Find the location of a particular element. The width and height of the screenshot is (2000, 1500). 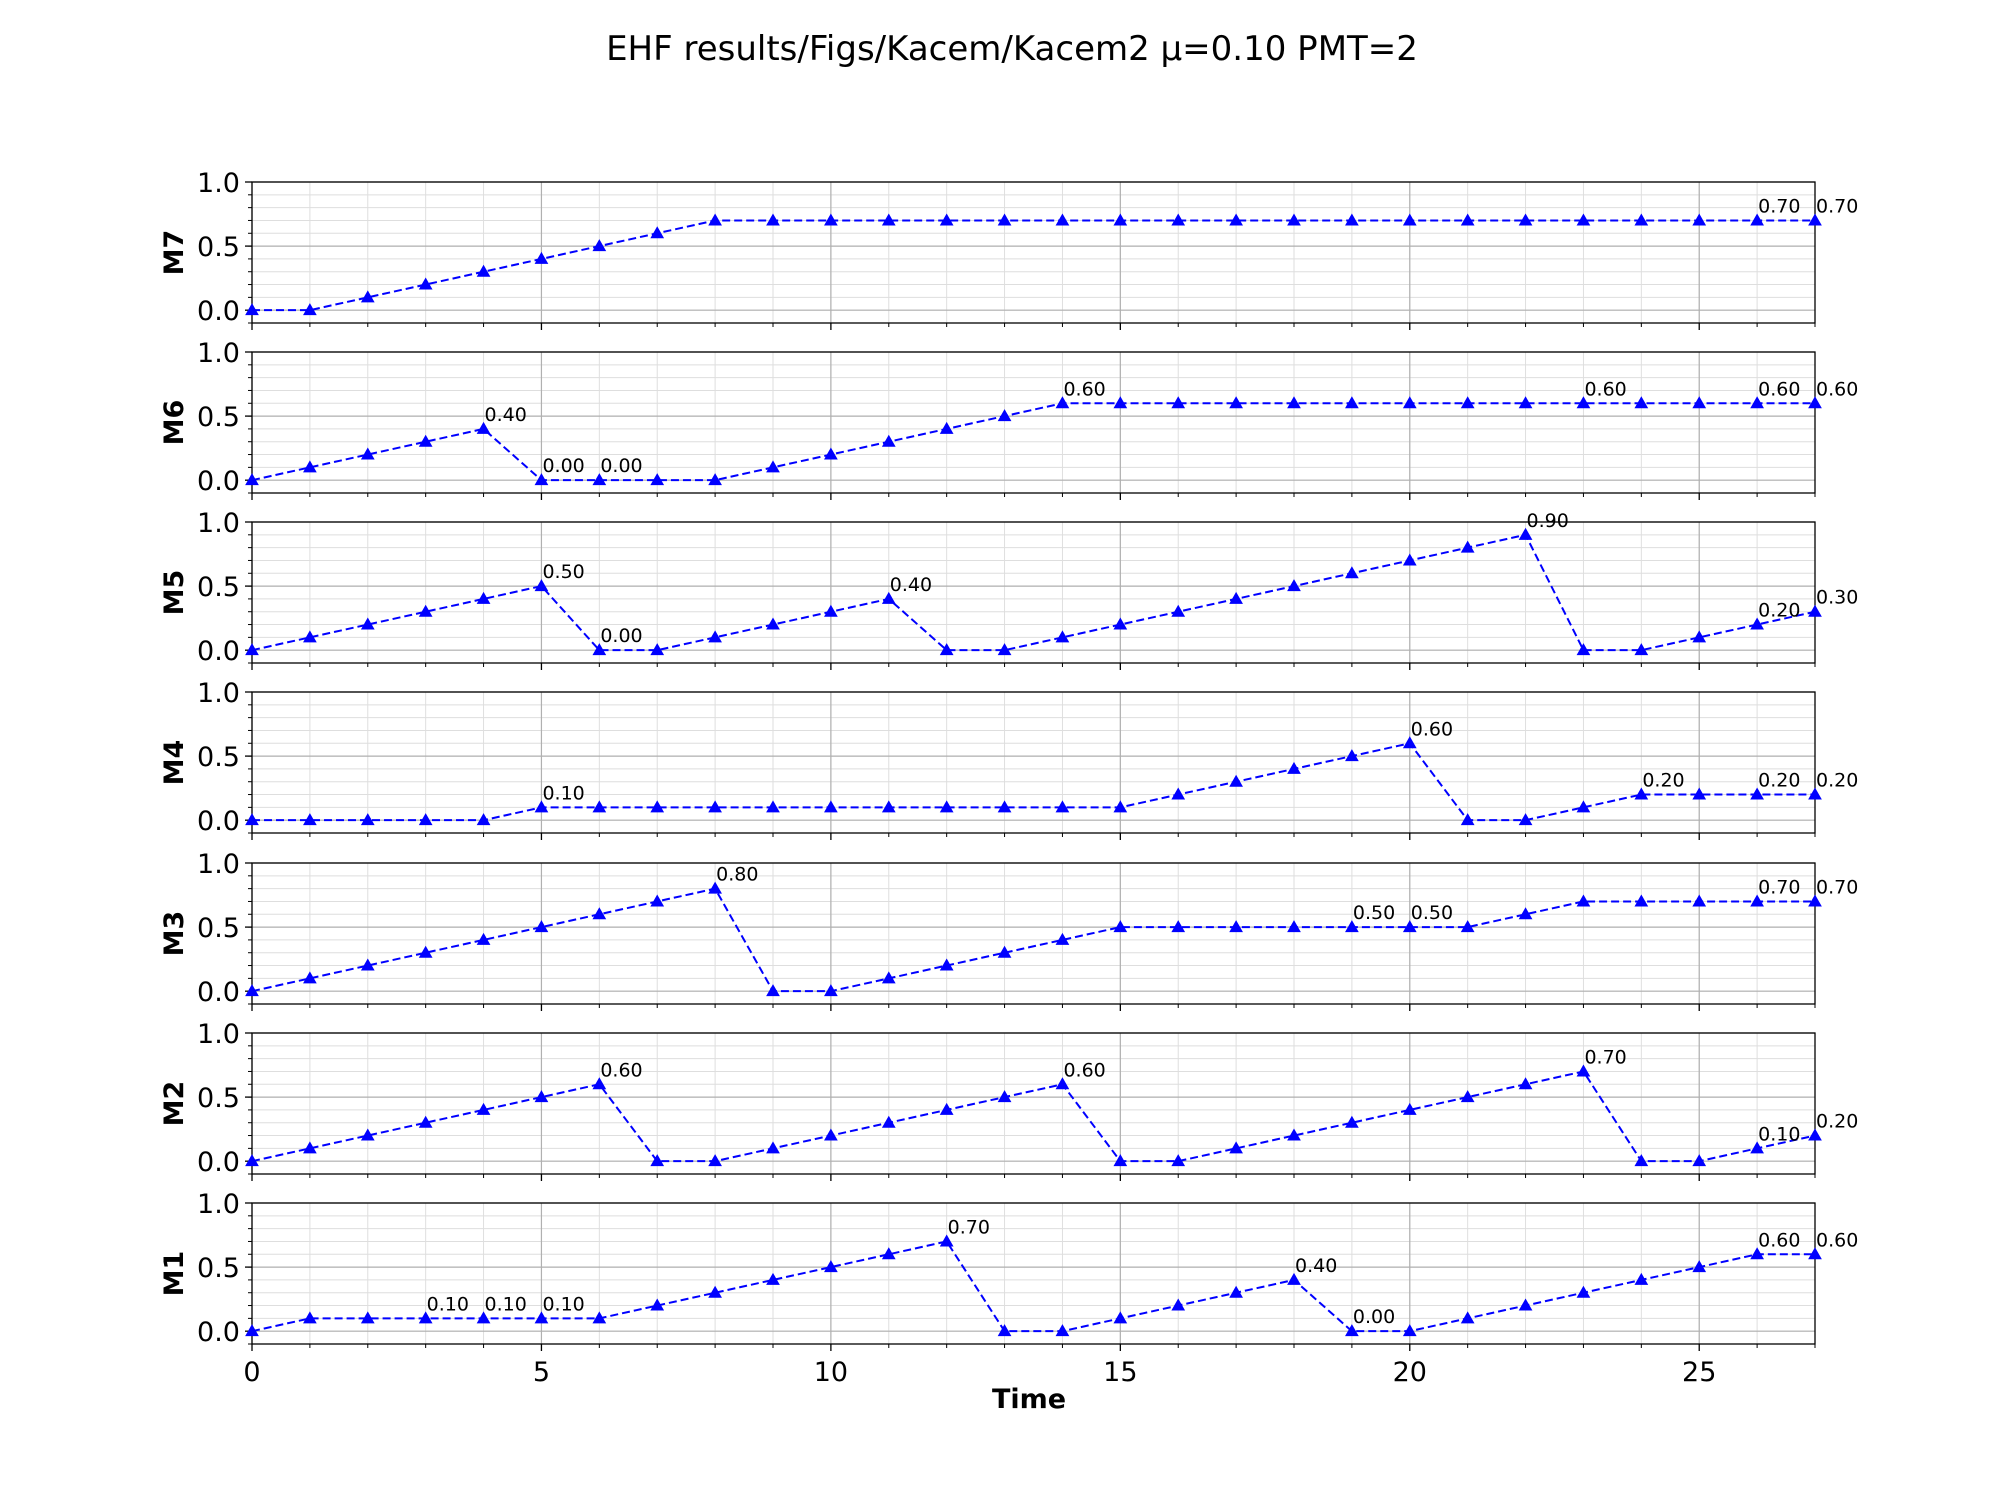

panel-m2: 0.0 0.5 1.0M2 0.60 0.60 0.70 0.10 0.20 is located at coordinates (1008, 1100).